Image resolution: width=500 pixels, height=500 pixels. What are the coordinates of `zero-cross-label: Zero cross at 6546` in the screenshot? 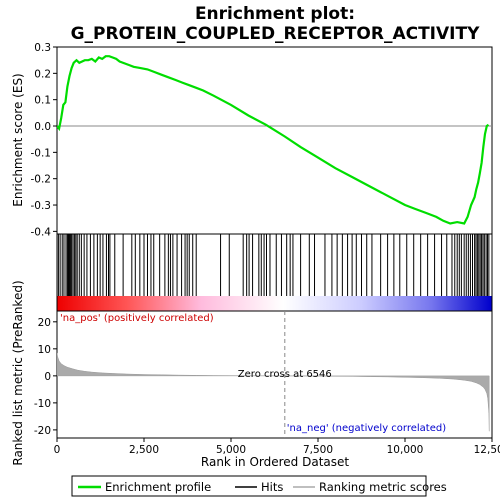 It's located at (285, 374).